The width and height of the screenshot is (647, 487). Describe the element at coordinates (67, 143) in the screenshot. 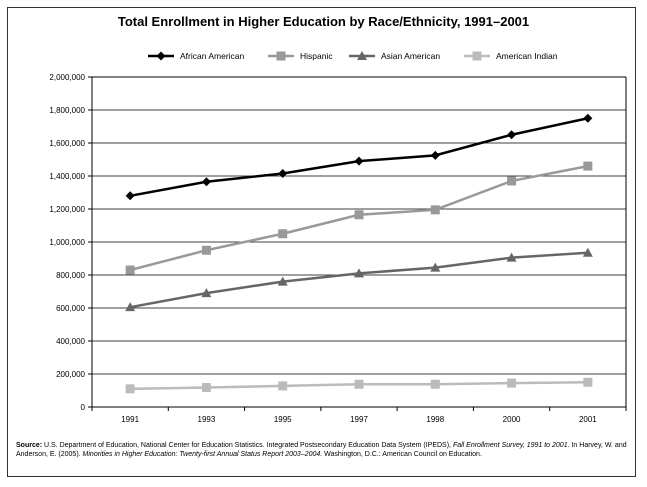

I see `y-tick-label: 1,600,000` at that location.